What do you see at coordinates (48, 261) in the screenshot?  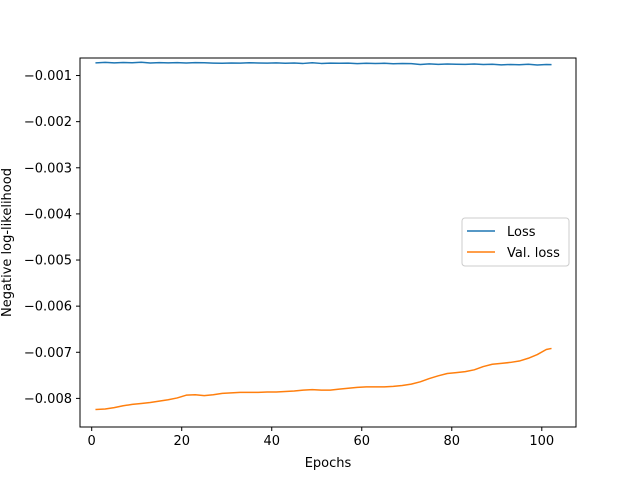 I see `y-tick-label: −0.005` at bounding box center [48, 261].